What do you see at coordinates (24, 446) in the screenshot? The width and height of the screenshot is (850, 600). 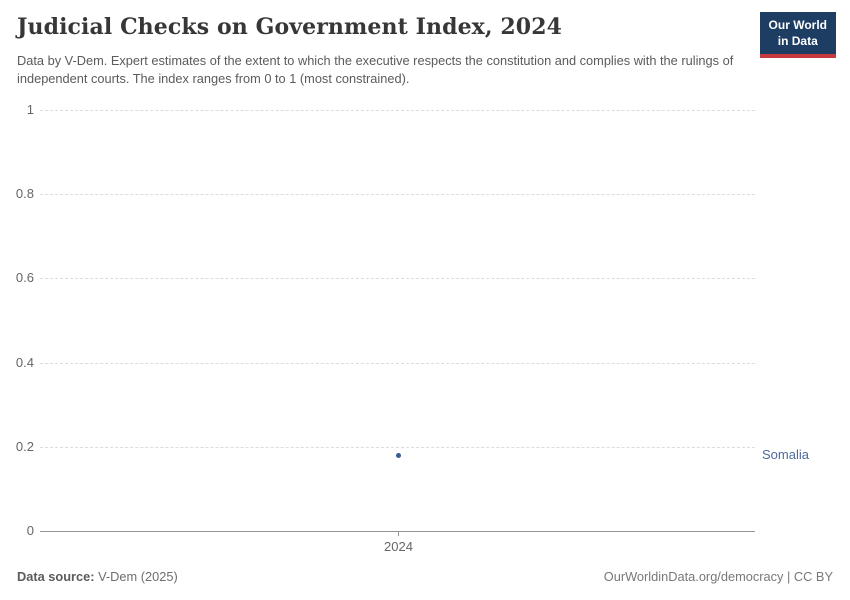 I see `y-axis-tick-label-0.2: 0.2` at bounding box center [24, 446].